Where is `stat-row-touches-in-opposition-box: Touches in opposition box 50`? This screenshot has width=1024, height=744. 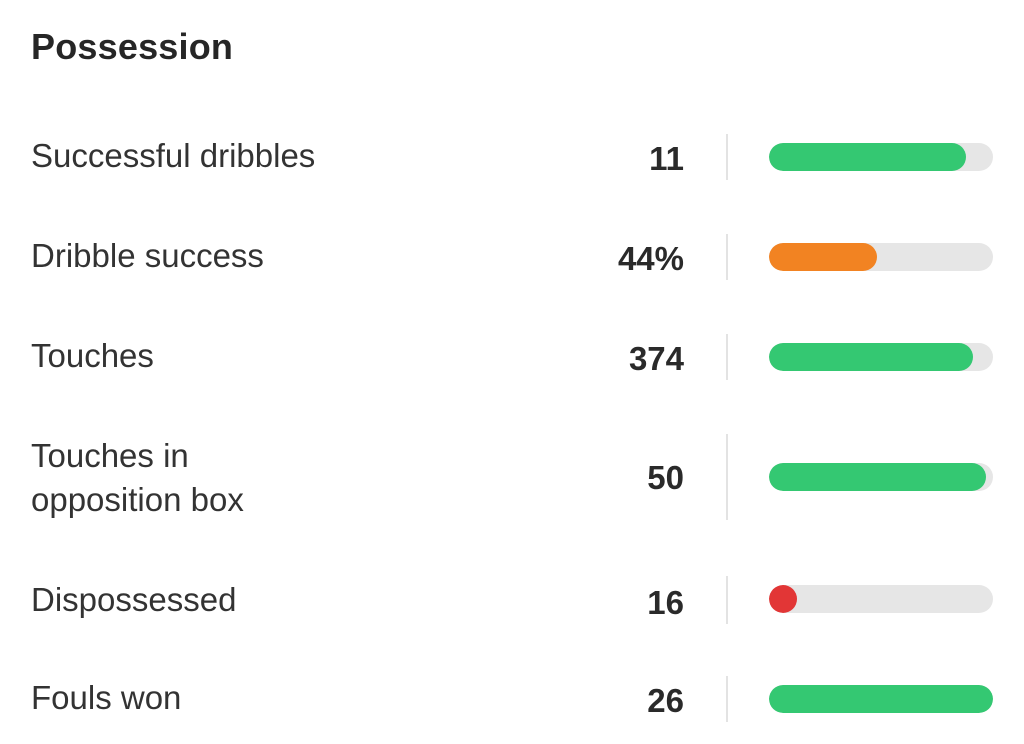
stat-row-touches-in-opposition-box: Touches in opposition box 50 is located at coordinates (512, 478).